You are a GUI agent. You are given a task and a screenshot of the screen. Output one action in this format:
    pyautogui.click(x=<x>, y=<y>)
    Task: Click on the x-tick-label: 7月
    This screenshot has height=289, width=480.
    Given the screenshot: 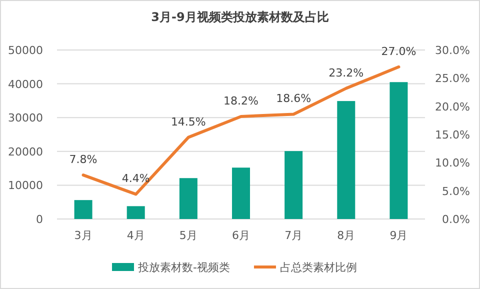 What is the action you would take?
    pyautogui.click(x=293, y=235)
    